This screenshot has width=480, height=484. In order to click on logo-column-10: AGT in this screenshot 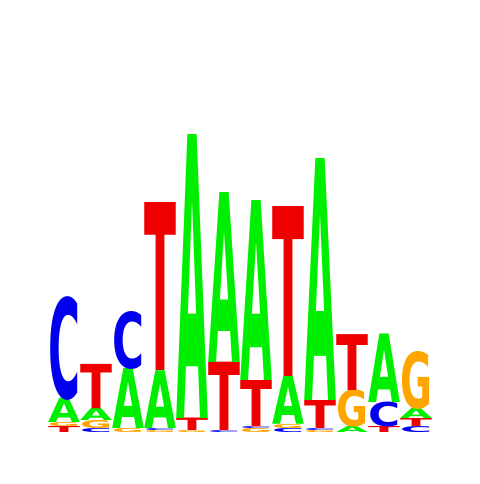, I will do `click(352, 379)`.